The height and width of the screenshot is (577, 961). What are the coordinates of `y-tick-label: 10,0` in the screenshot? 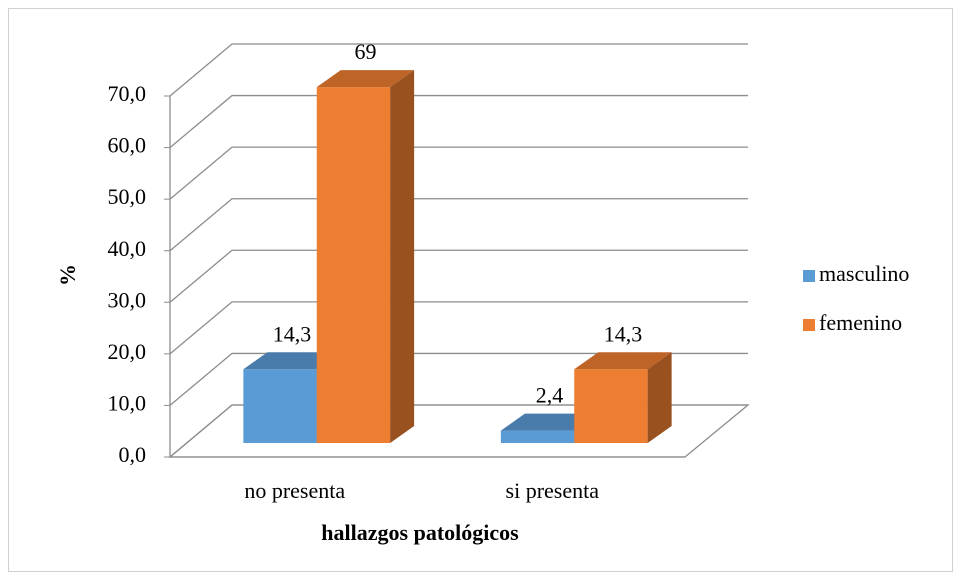 It's located at (127, 402).